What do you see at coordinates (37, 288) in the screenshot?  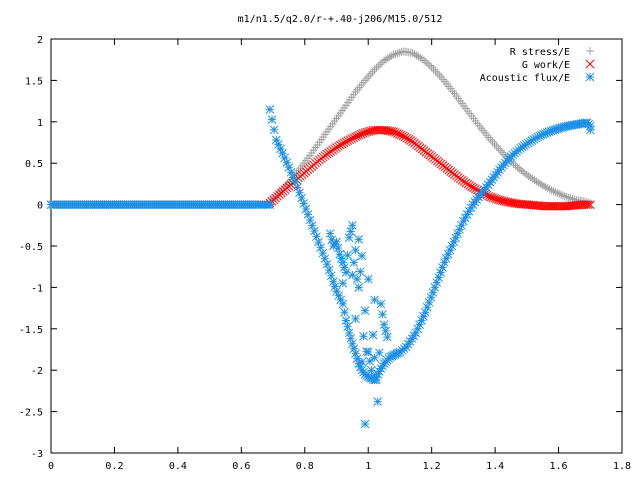 I see `y-tick-label: -1` at bounding box center [37, 288].